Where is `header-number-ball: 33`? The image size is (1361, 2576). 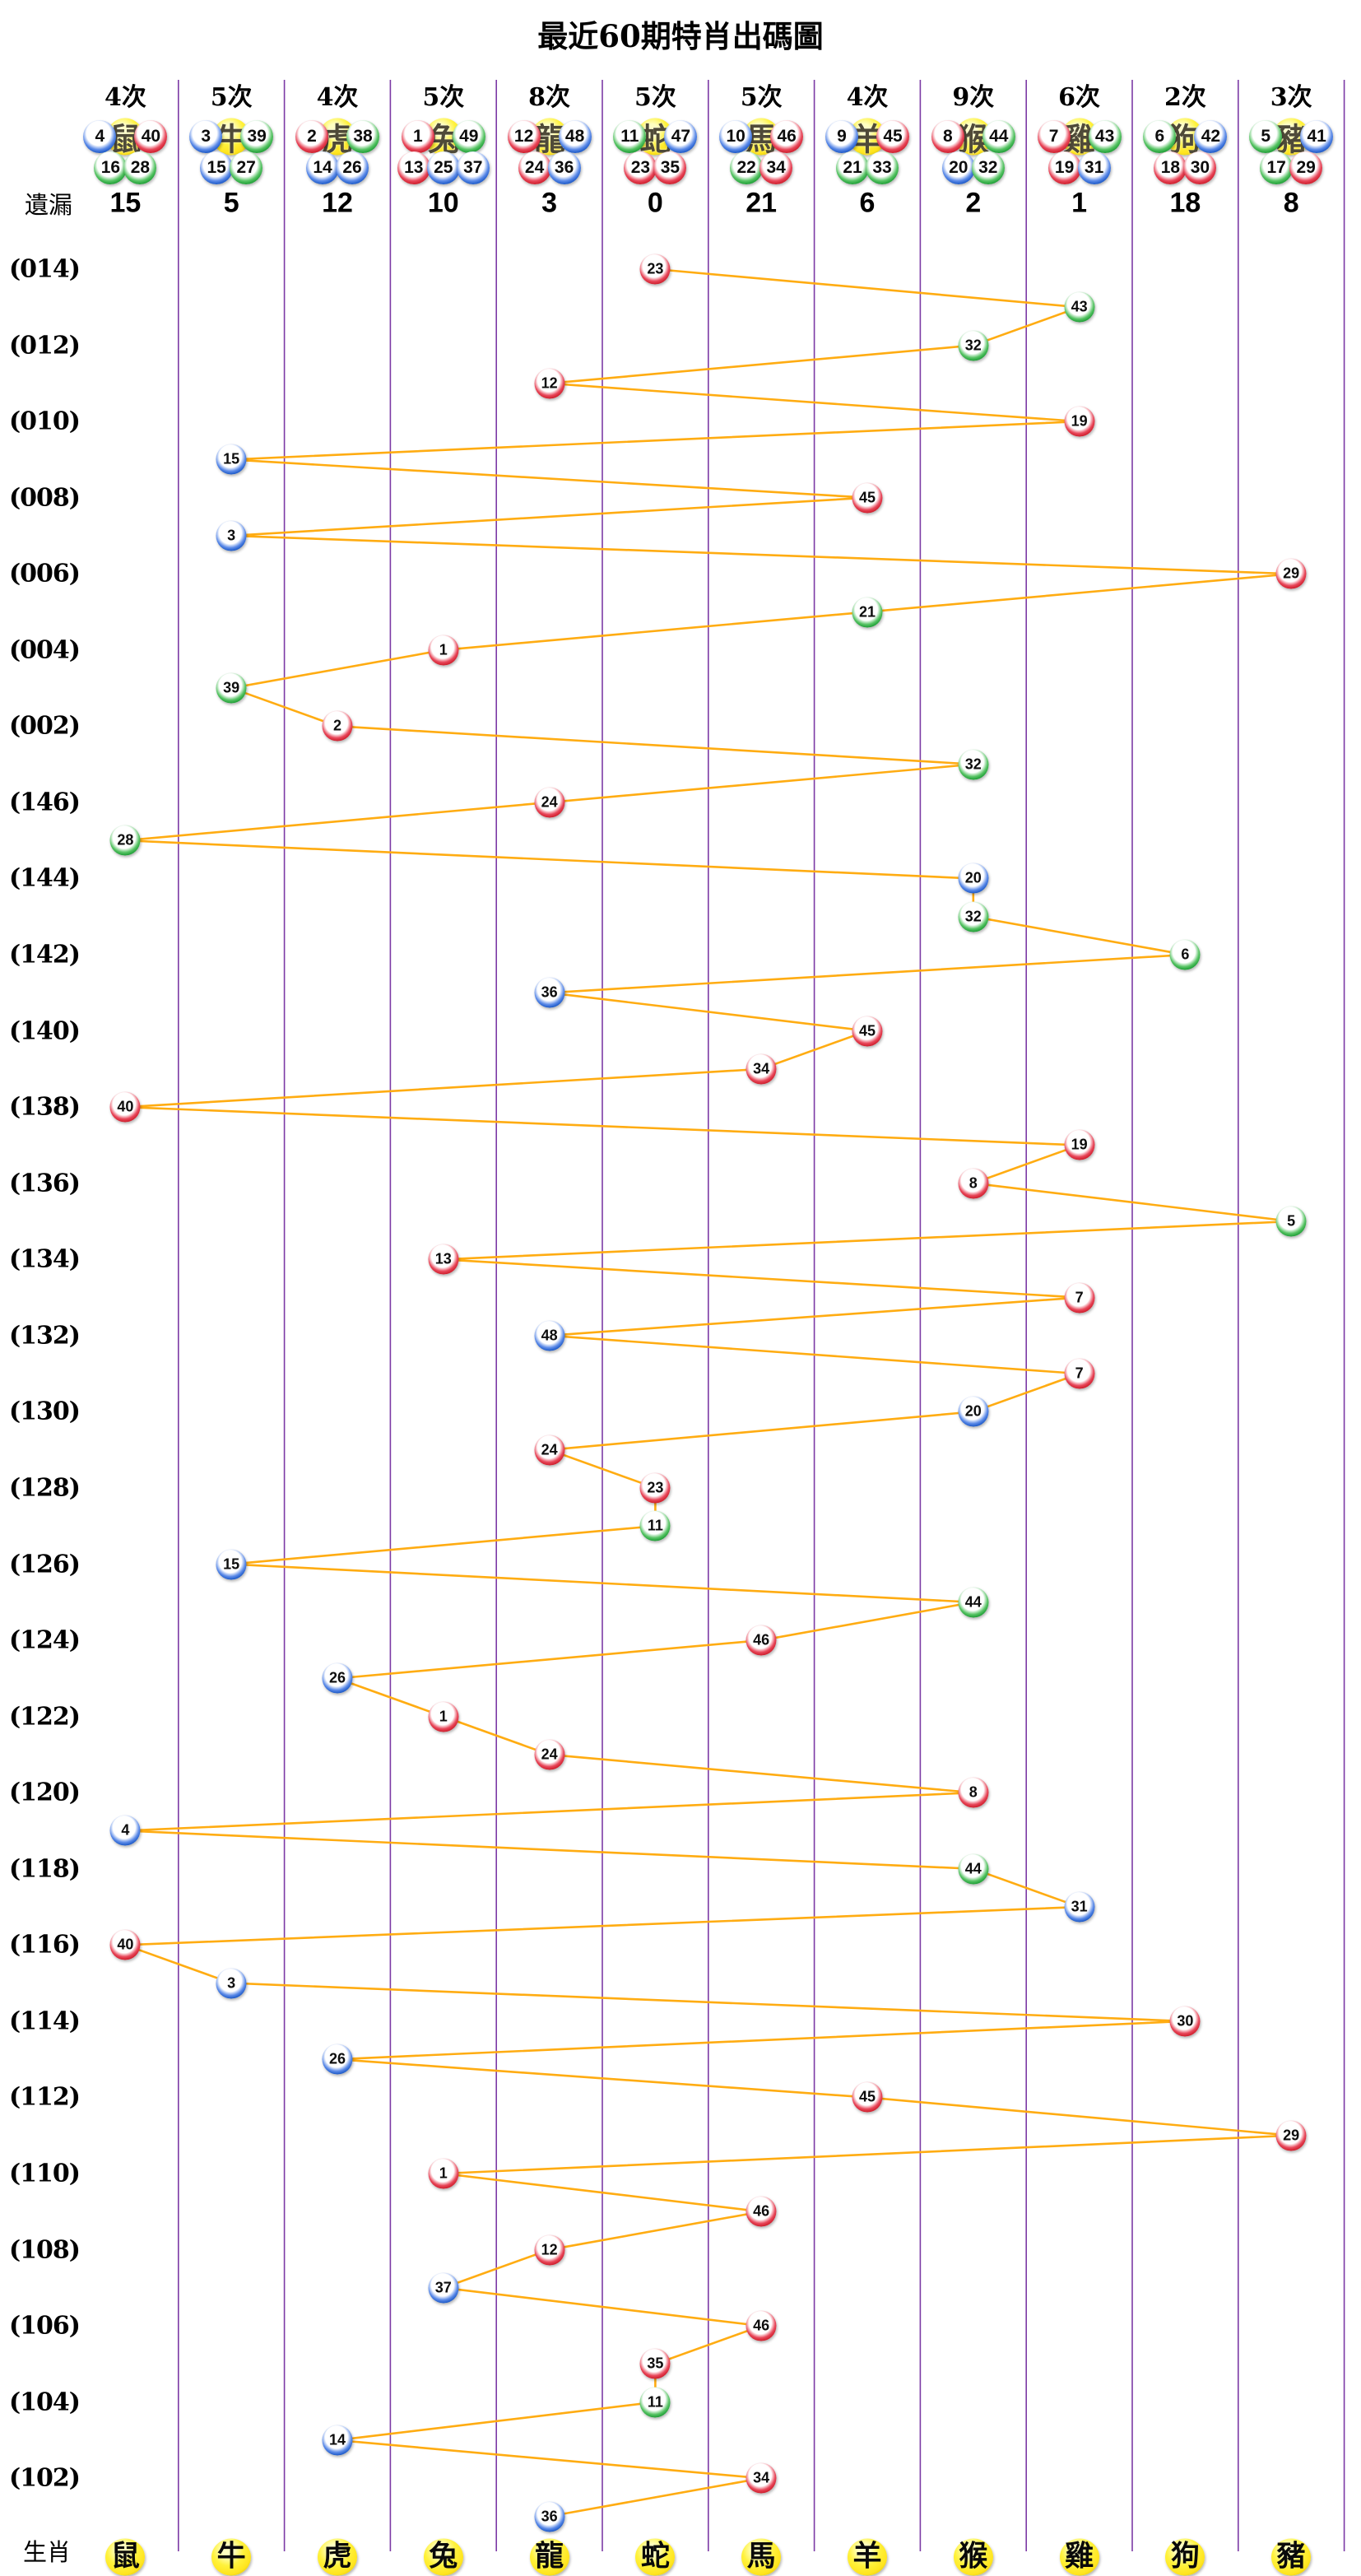
header-number-ball: 33 is located at coordinates (882, 167).